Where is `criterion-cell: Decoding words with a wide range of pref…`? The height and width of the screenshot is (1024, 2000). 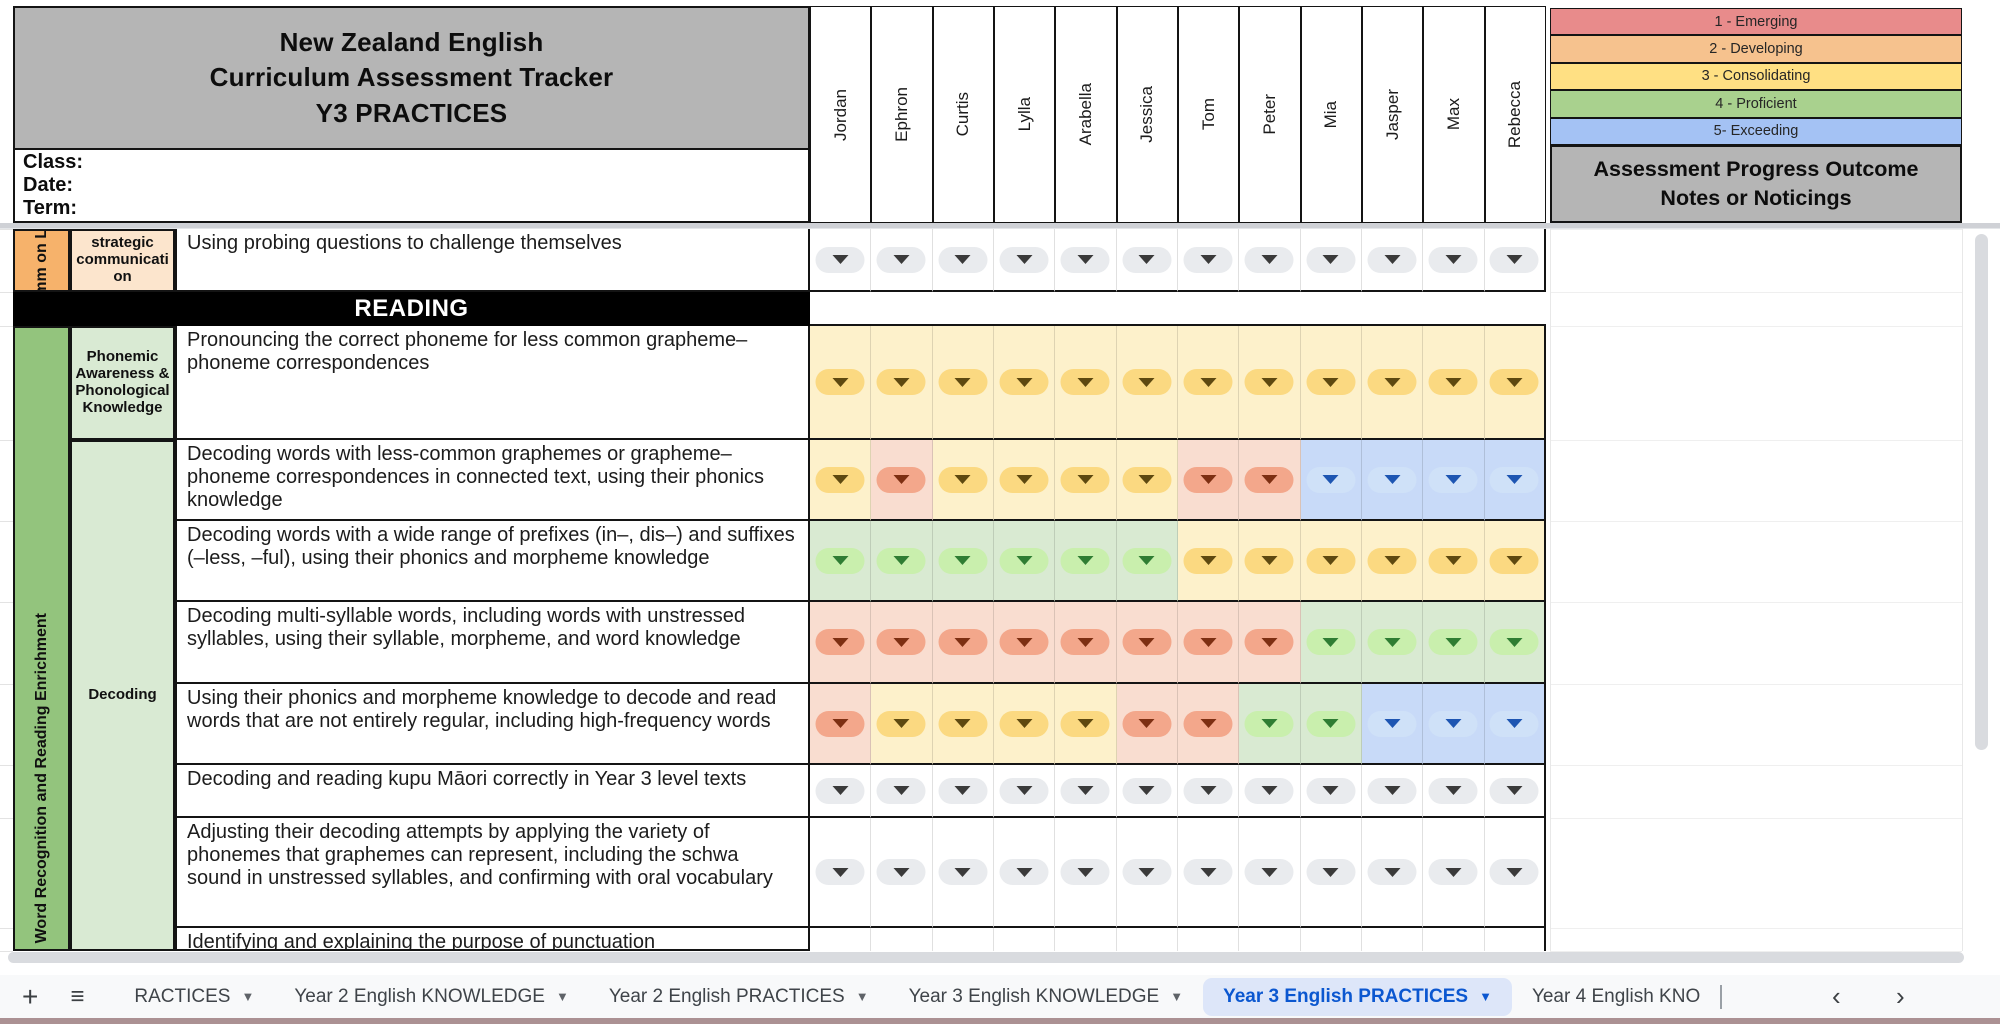 criterion-cell: Decoding words with a wide range of pref… is located at coordinates (492, 561).